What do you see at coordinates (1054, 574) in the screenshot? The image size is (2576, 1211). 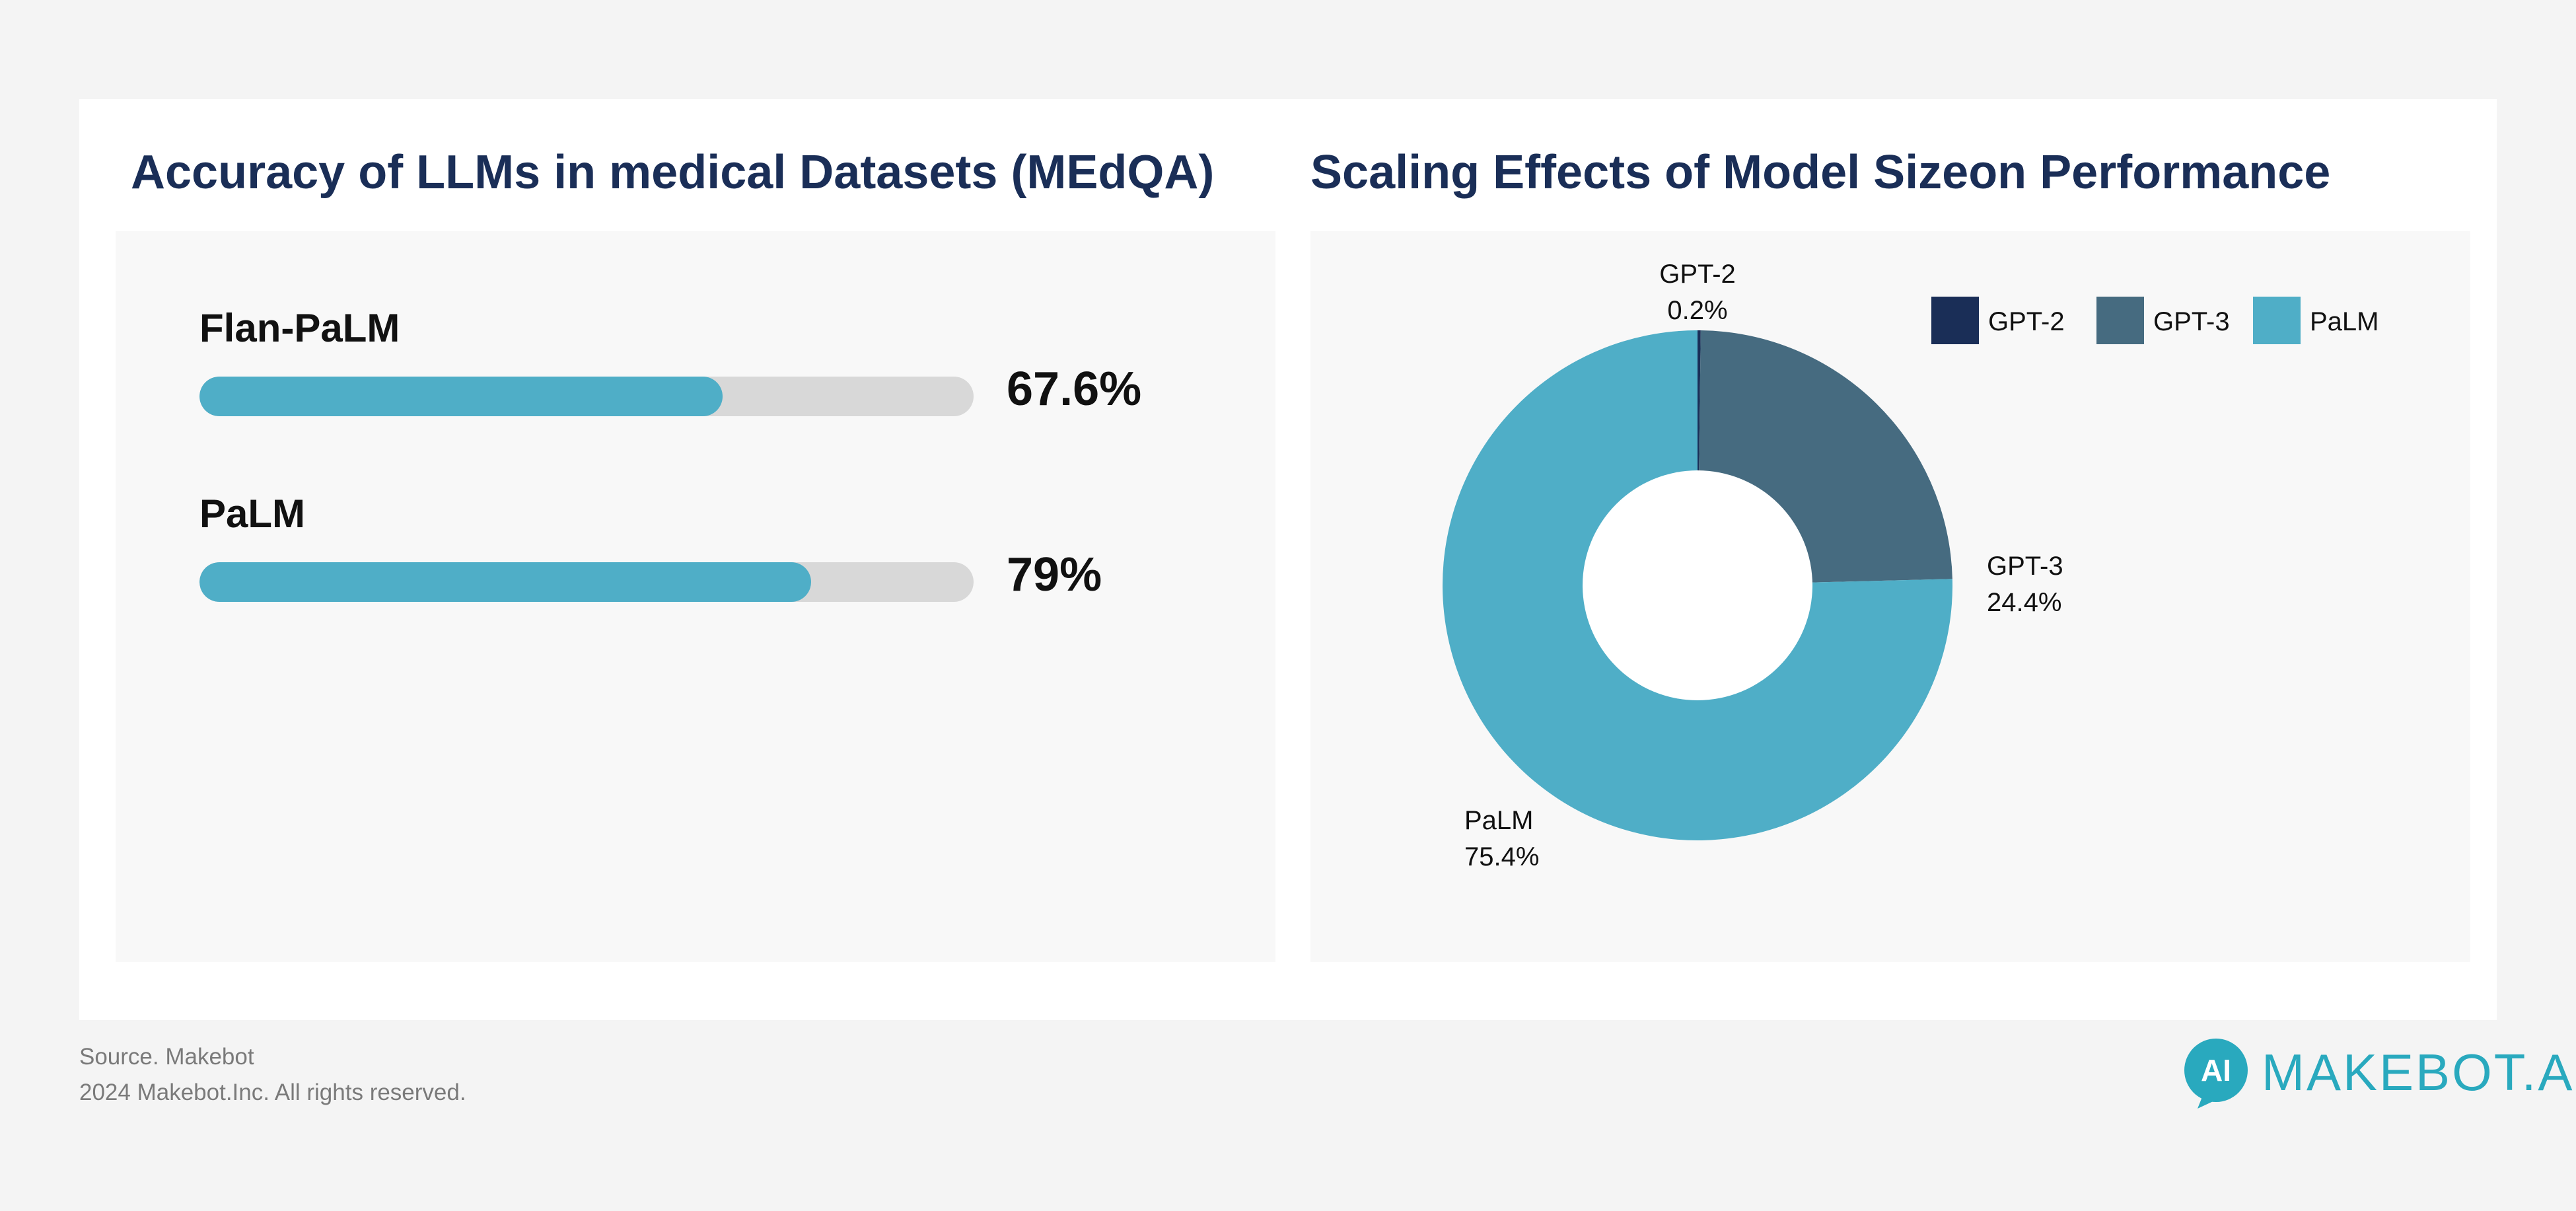 I see `bar-value-label: 79%` at bounding box center [1054, 574].